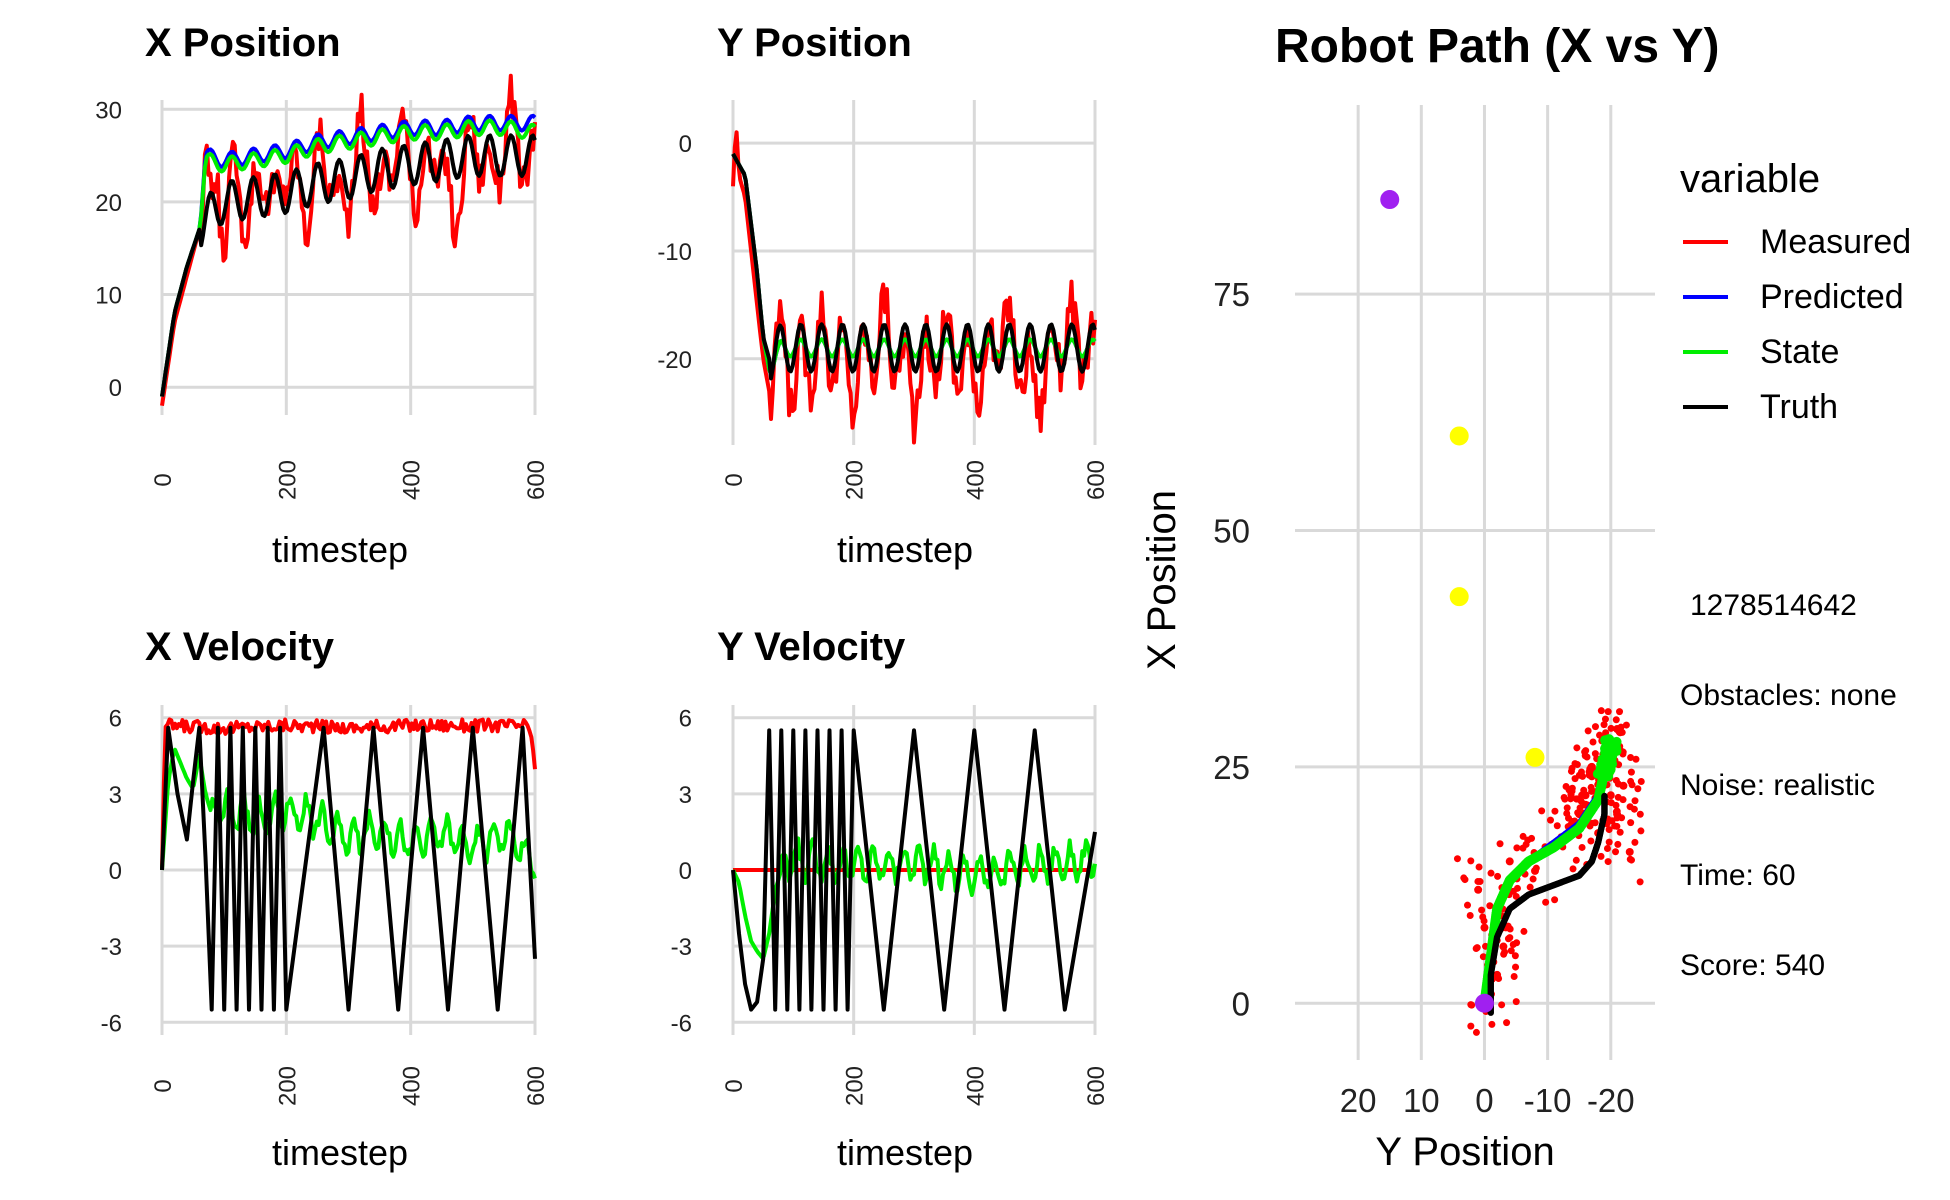 The width and height of the screenshot is (1950, 1200). I want to click on robot-path-xlabel: Y Position, so click(1464, 1152).